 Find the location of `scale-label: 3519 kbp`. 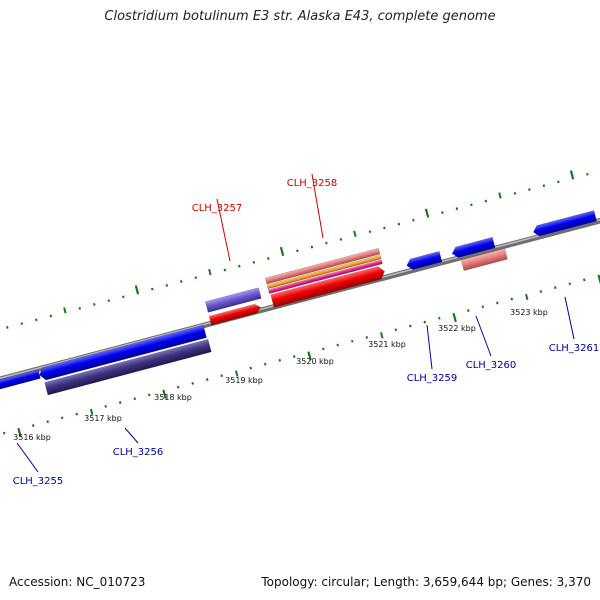

scale-label: 3519 kbp is located at coordinates (244, 380).